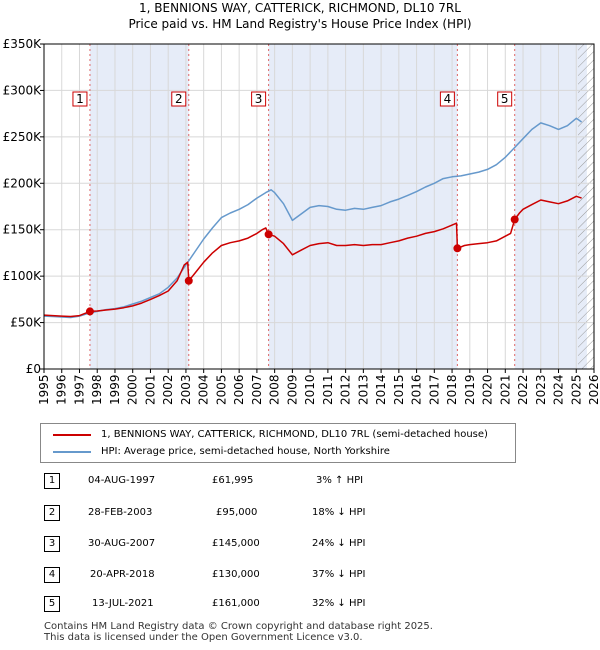 The height and width of the screenshot is (650, 600). I want to click on x-tick-label: 2020, so click(488, 389).